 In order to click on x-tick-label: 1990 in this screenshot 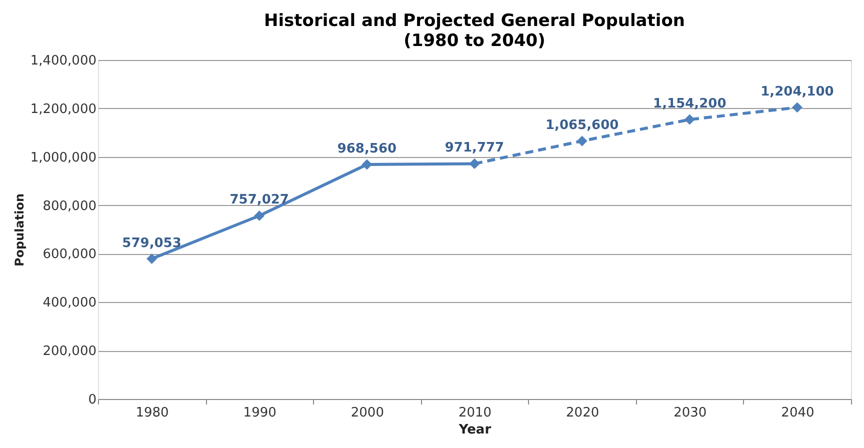, I will do `click(259, 413)`.